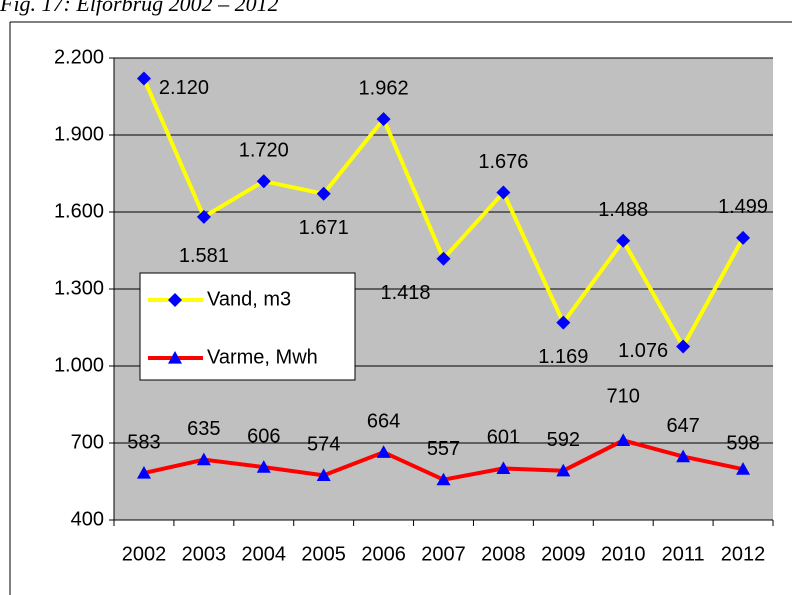  I want to click on data-label: 1.418, so click(405, 293).